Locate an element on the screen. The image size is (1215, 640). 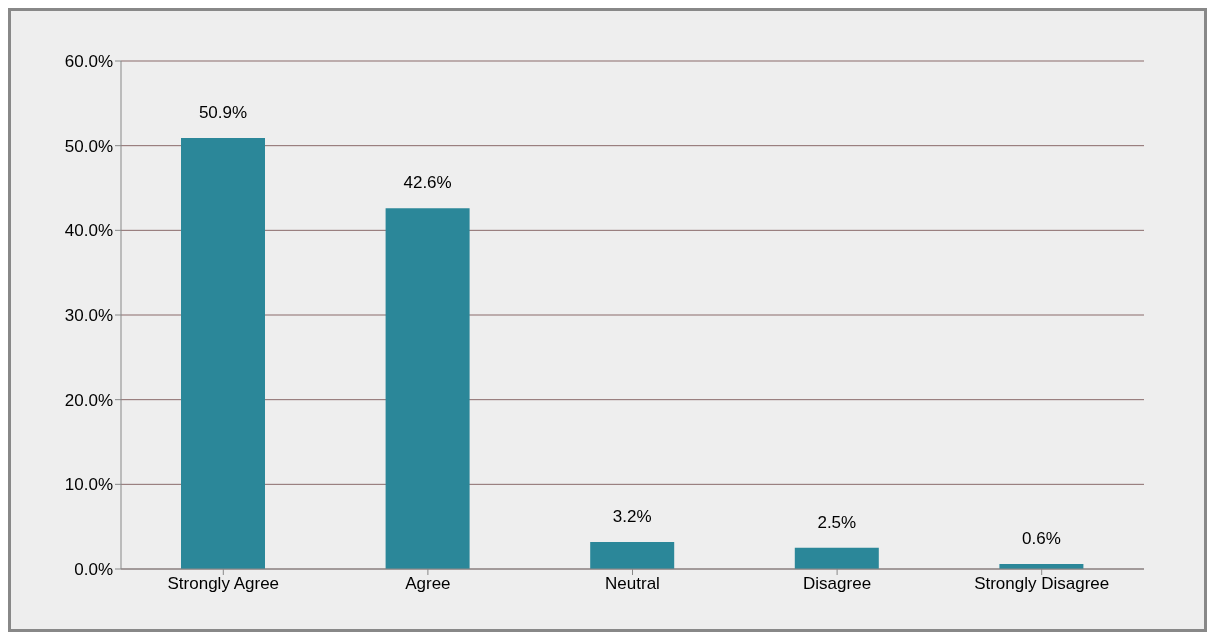
data-label: 2.5% is located at coordinates (837, 522).